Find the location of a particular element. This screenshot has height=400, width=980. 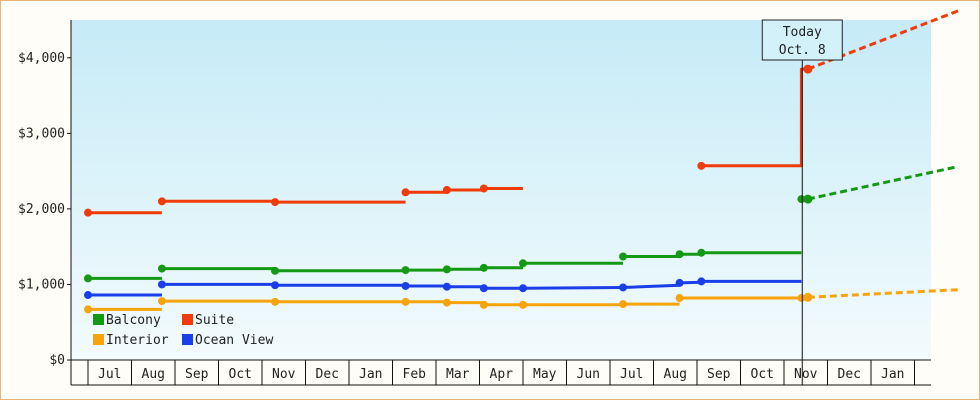

today-date: Oct. 8 is located at coordinates (802, 50).